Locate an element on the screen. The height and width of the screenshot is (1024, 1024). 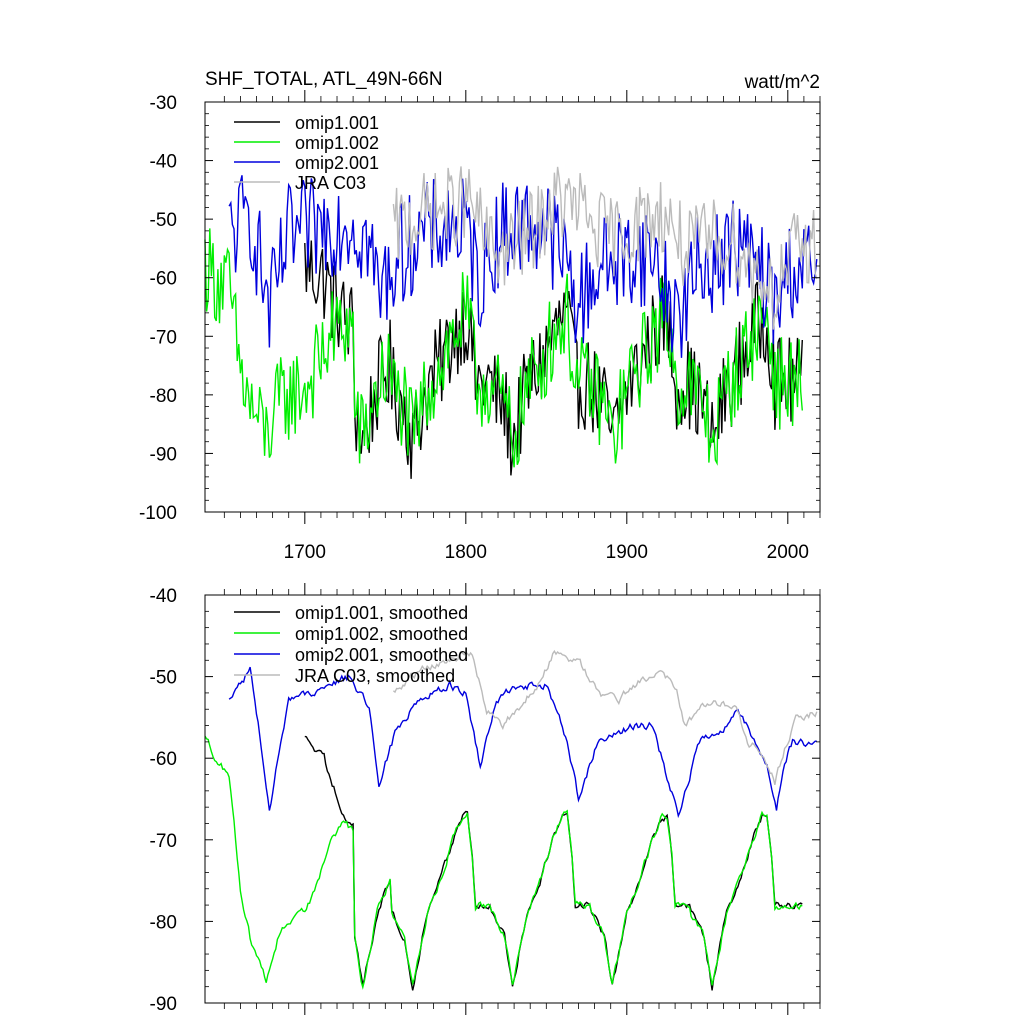
top-chart-units: watt/m^2 is located at coordinates (782, 82).